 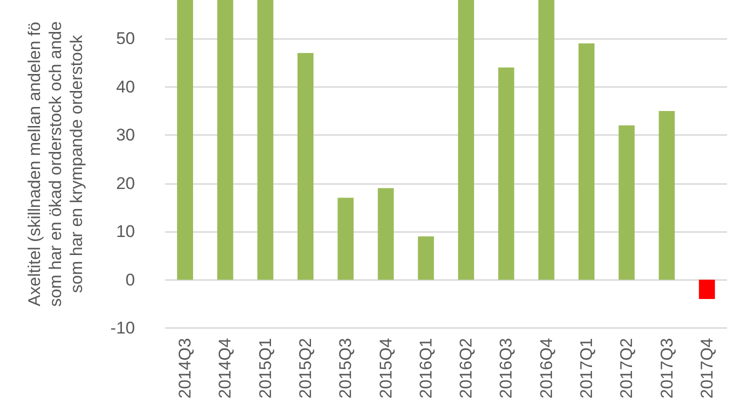 I want to click on x-tick-label: 2017Q3, so click(x=666, y=368).